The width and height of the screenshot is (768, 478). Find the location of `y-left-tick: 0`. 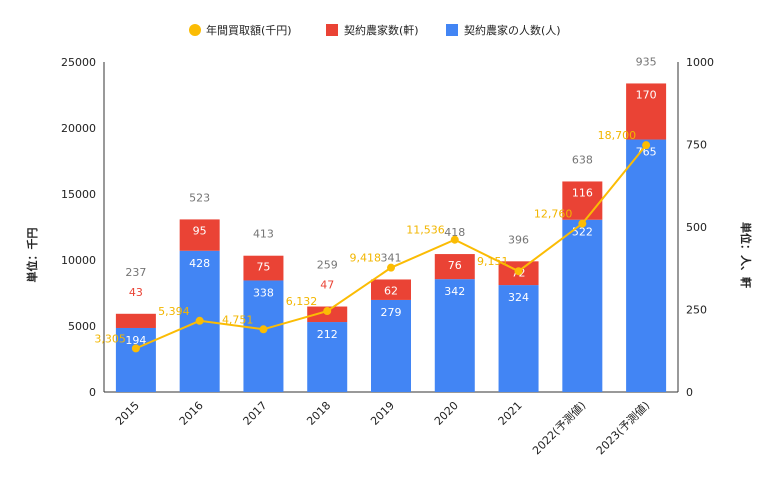

y-left-tick: 0 is located at coordinates (92, 392).